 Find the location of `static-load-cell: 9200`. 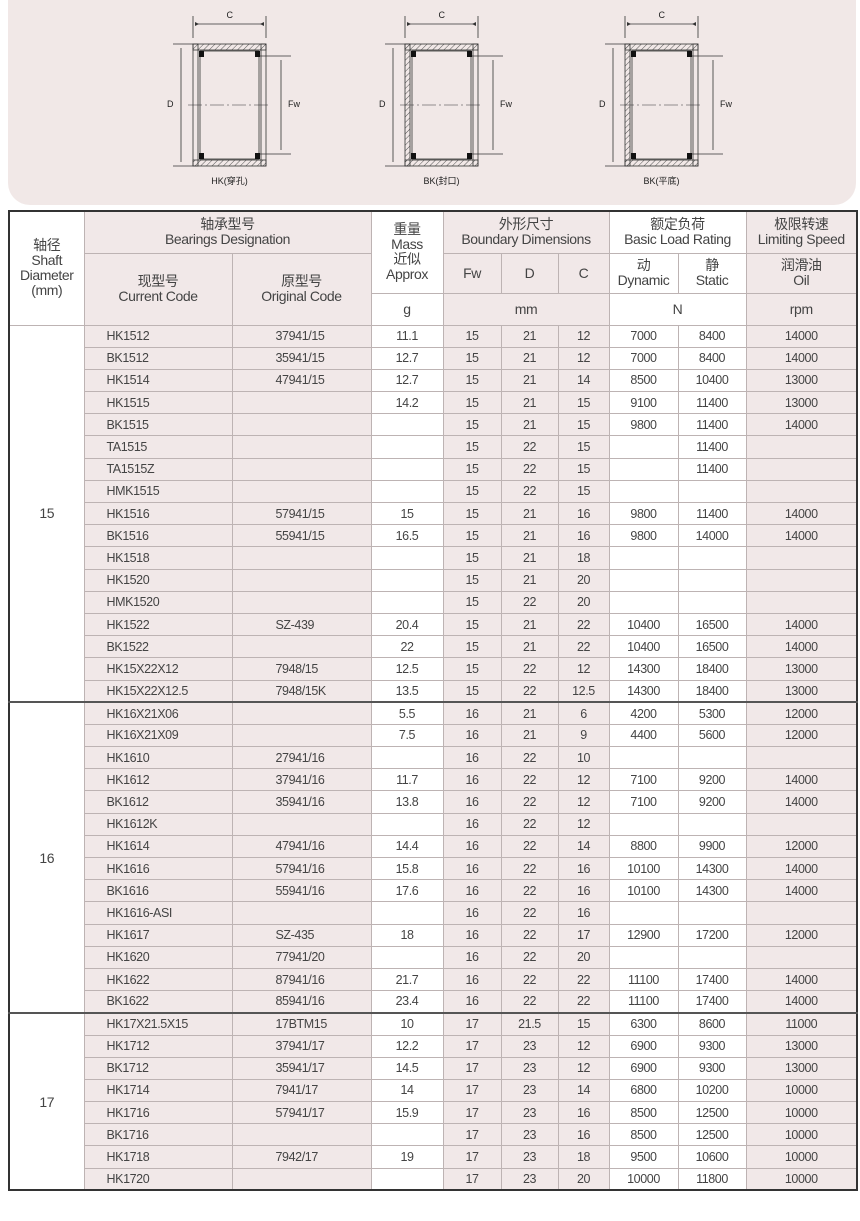

static-load-cell: 9200 is located at coordinates (712, 780).